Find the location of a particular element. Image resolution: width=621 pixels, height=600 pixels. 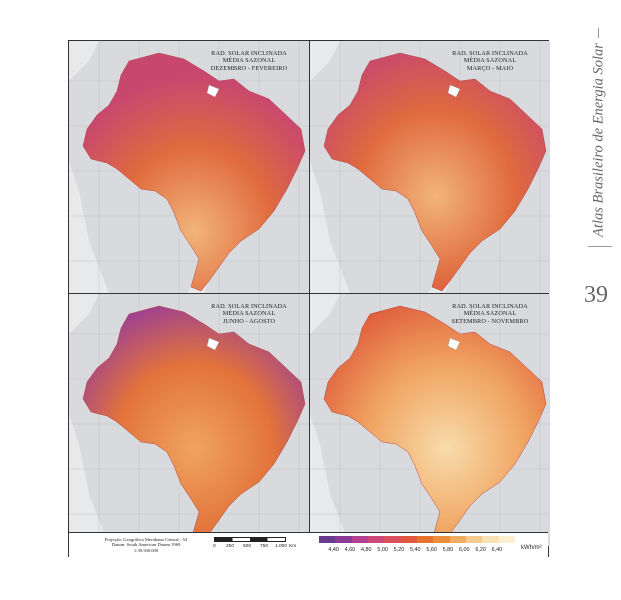

side-title-text: Atlas Brasileiro de Energia Solar is located at coordinates (598, 140).